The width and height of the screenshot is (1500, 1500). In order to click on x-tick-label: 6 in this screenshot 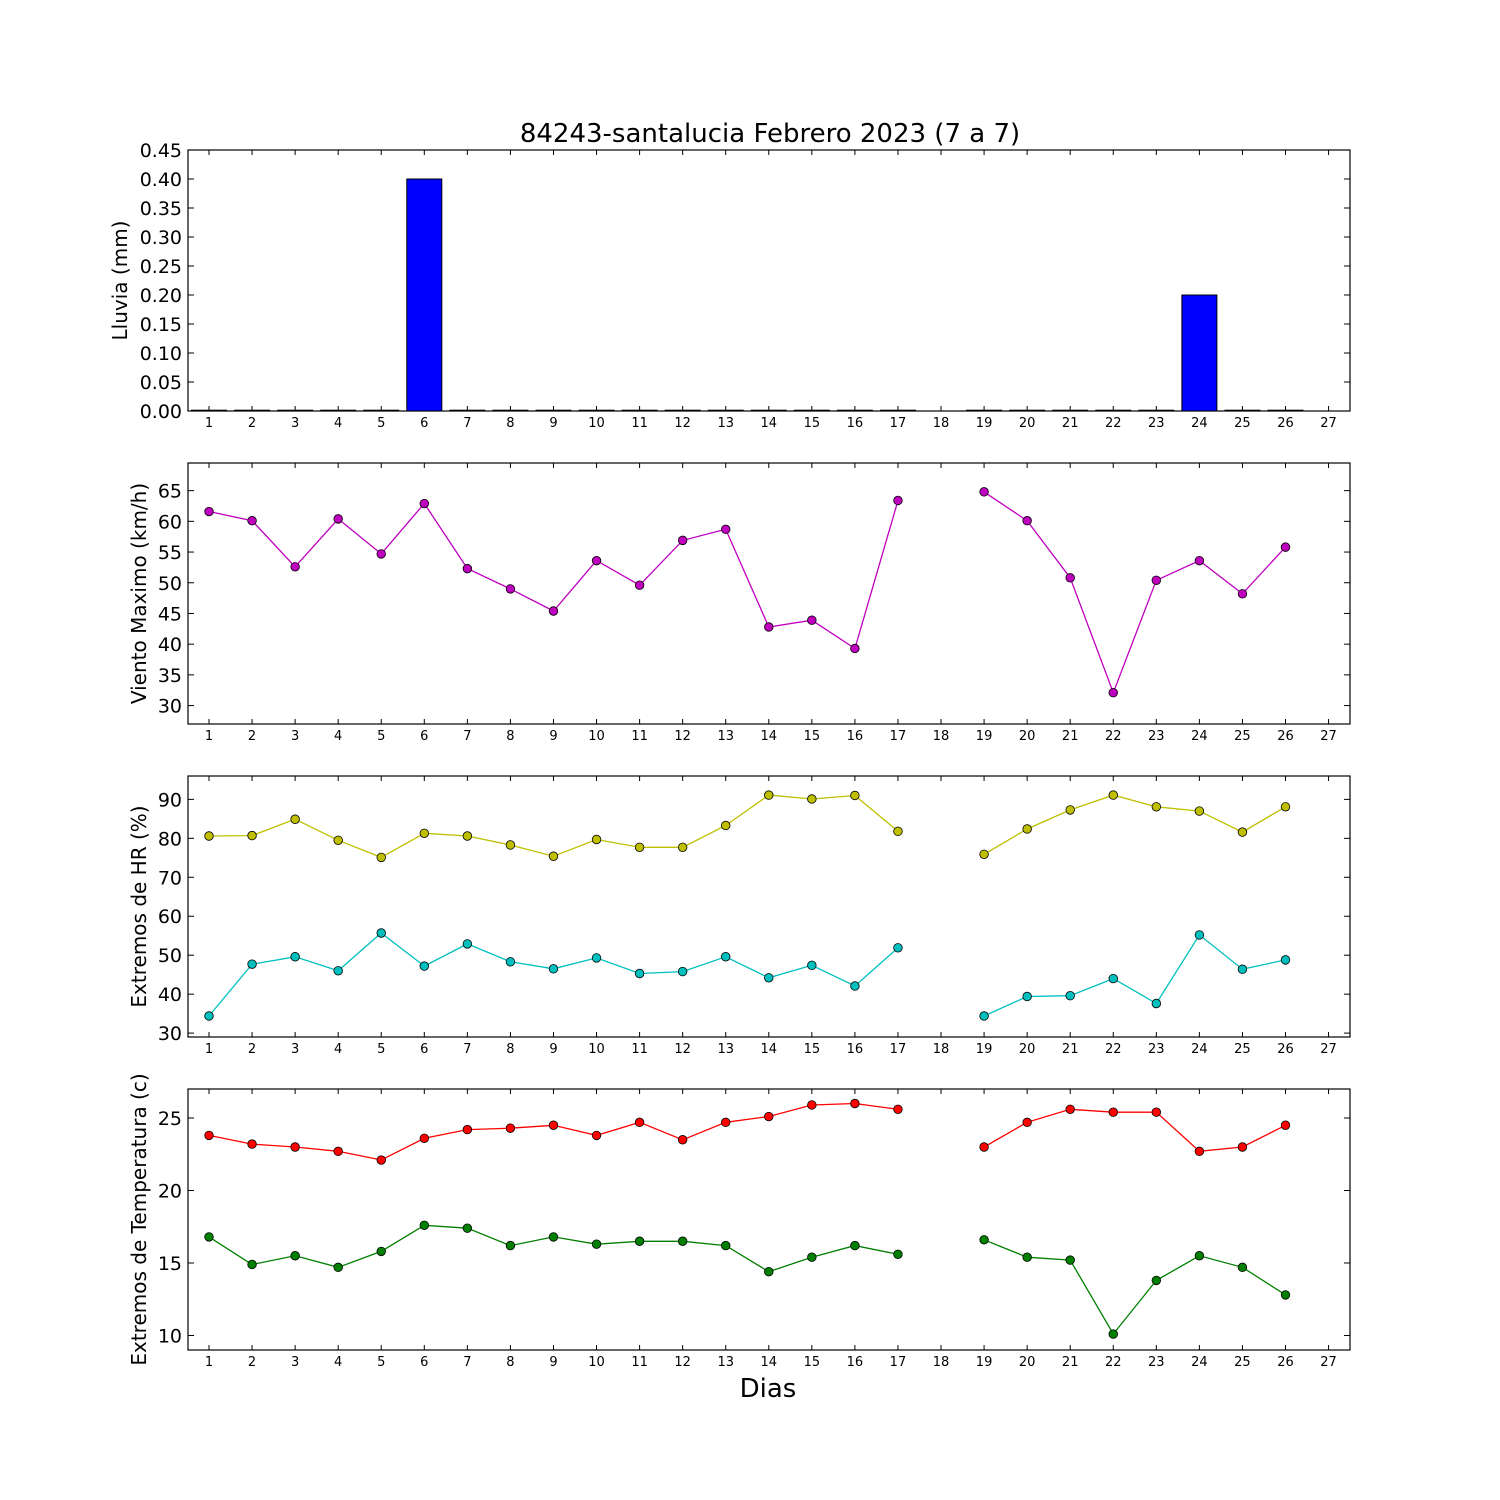, I will do `click(424, 1049)`.